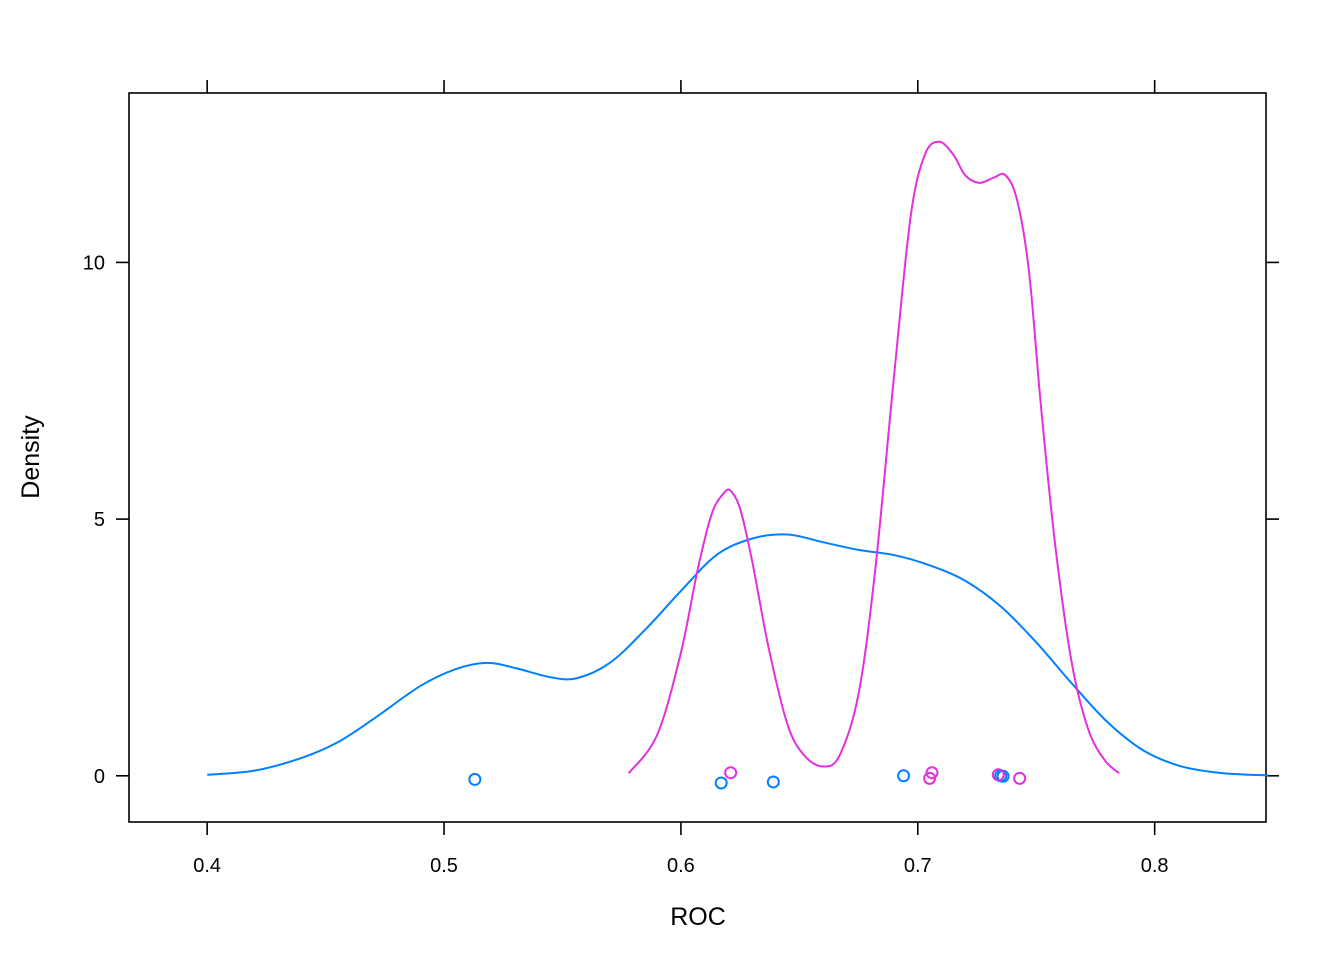 Image resolution: width=1344 pixels, height=960 pixels. Describe the element at coordinates (681, 866) in the screenshot. I see `x-tick-label: 0.6` at that location.